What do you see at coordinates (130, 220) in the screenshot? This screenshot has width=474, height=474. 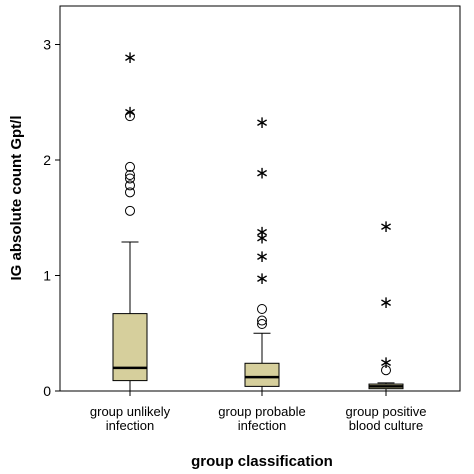 I see `box-group: ∗∗` at bounding box center [130, 220].